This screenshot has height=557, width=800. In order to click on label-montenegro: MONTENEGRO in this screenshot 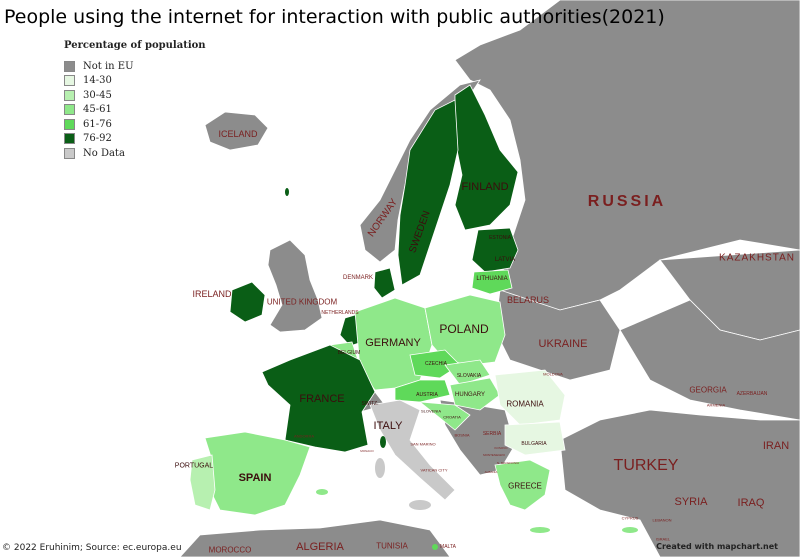, I will do `click(494, 455)`.